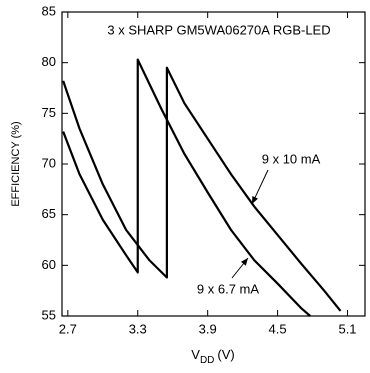  I want to click on series-label: 9 x 6.7 mA, so click(228, 288).